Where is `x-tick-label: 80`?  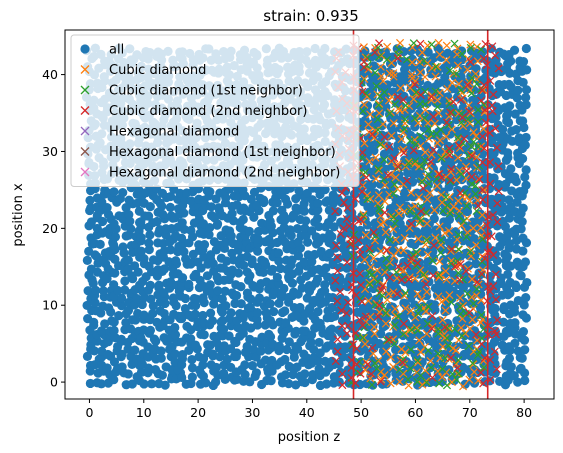 x-tick-label: 80 is located at coordinates (524, 412).